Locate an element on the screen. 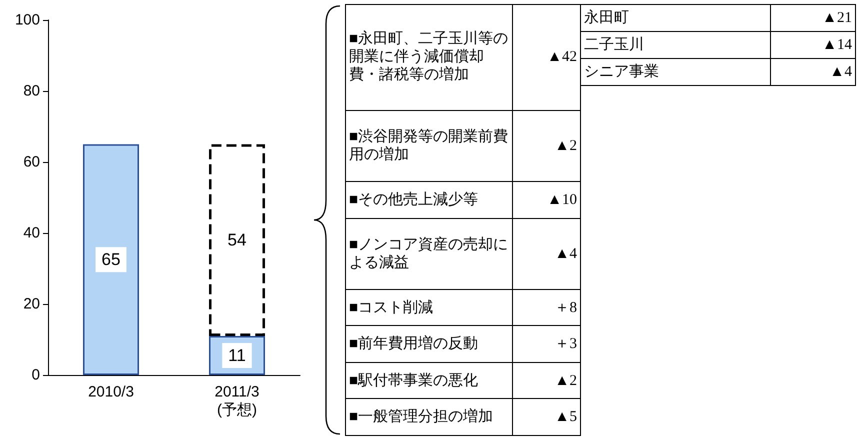  data-label: 11 is located at coordinates (237, 355).